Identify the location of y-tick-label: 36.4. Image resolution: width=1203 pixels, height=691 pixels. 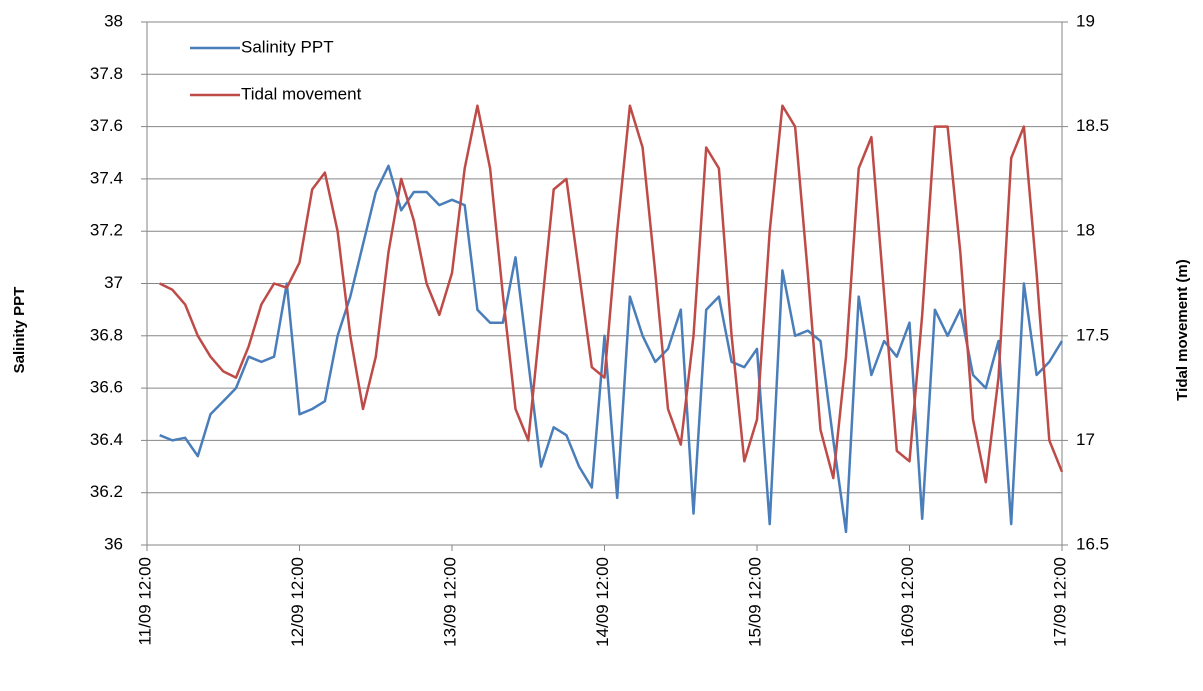
(106, 439).